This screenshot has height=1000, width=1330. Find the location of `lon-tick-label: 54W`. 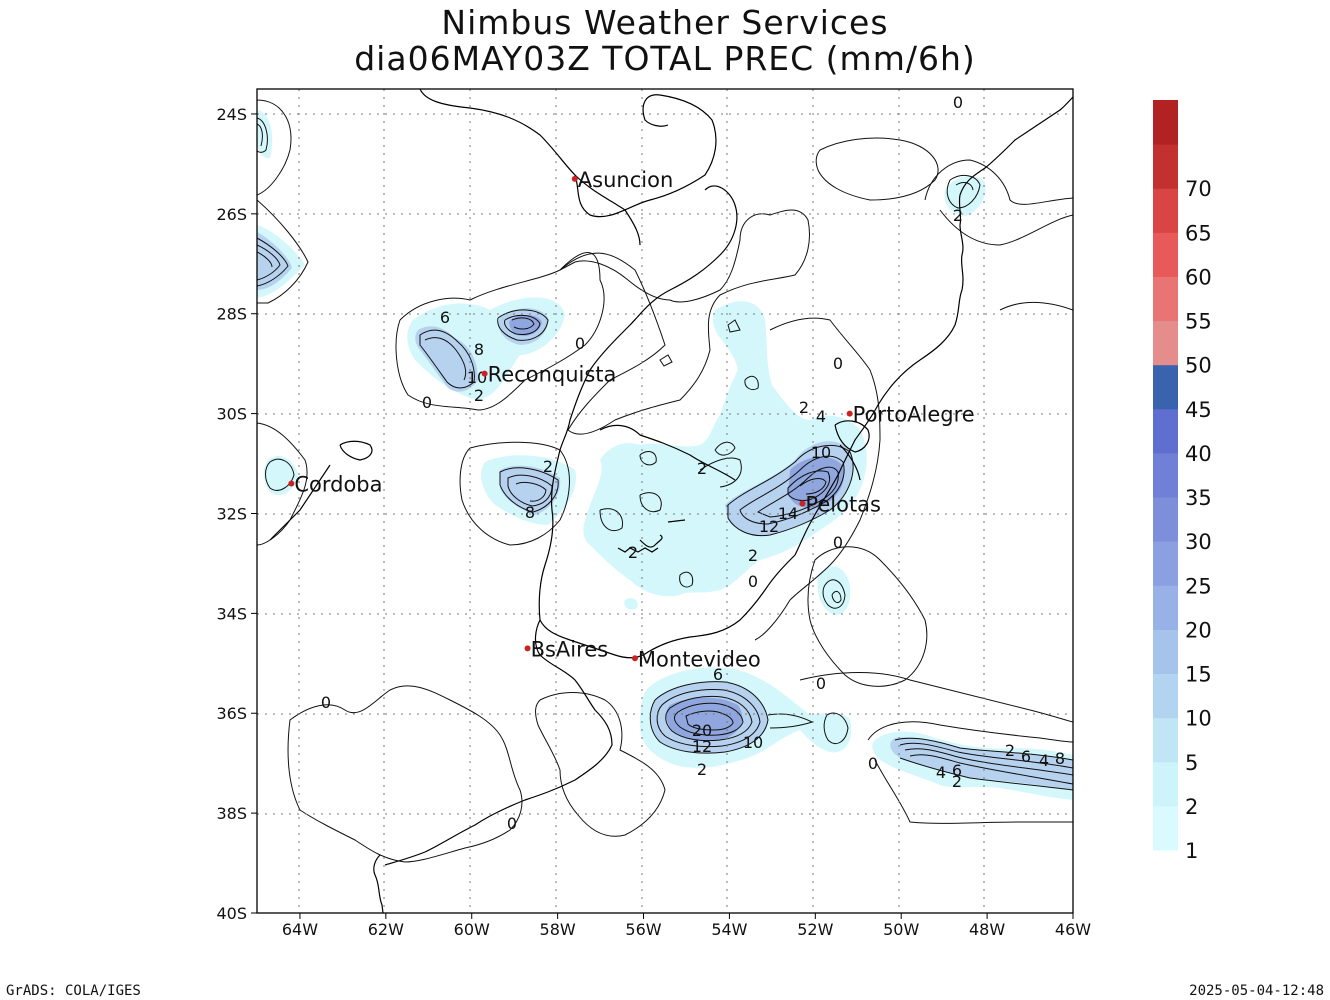

lon-tick-label: 54W is located at coordinates (729, 929).